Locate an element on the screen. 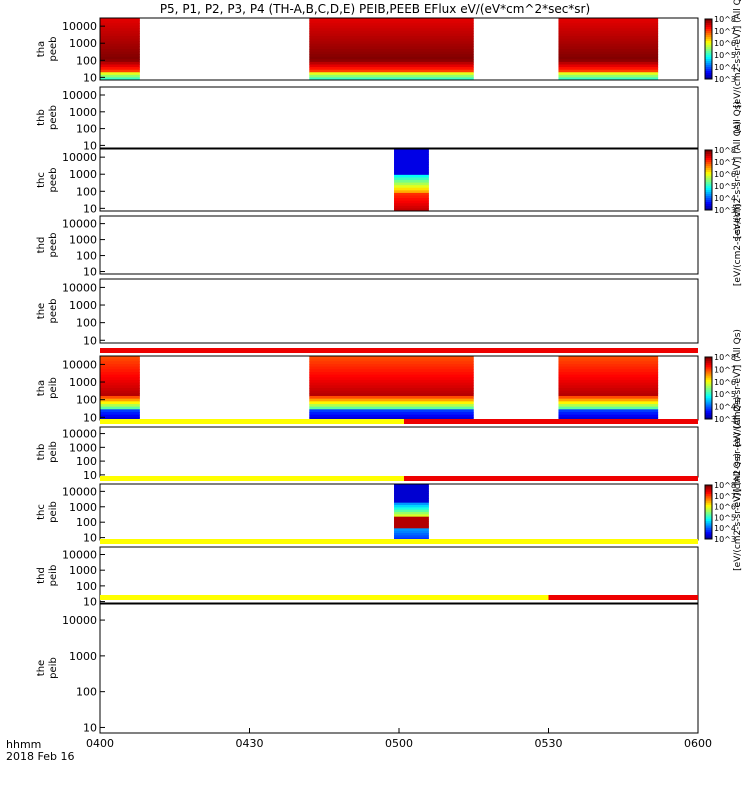  y-tick-label-5-3: 10000 is located at coordinates (79, 364).